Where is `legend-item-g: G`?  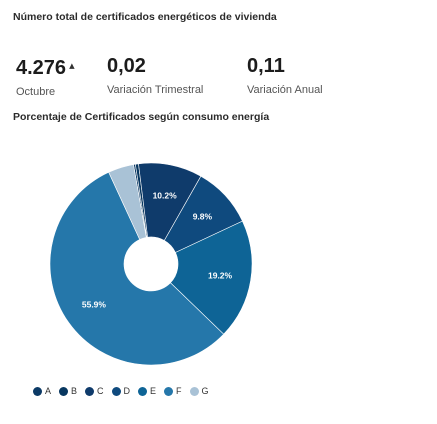
legend-item-g: G is located at coordinates (199, 391).